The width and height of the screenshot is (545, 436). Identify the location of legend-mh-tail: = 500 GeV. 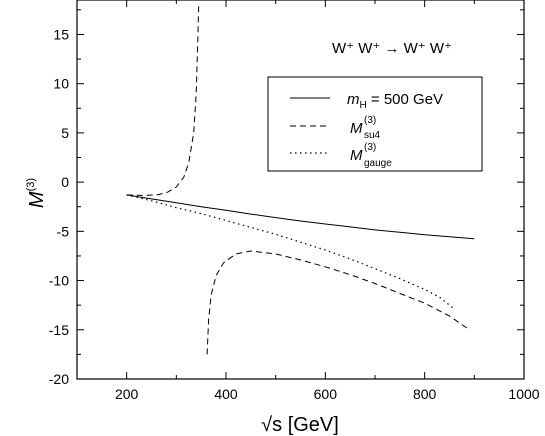
(405, 99).